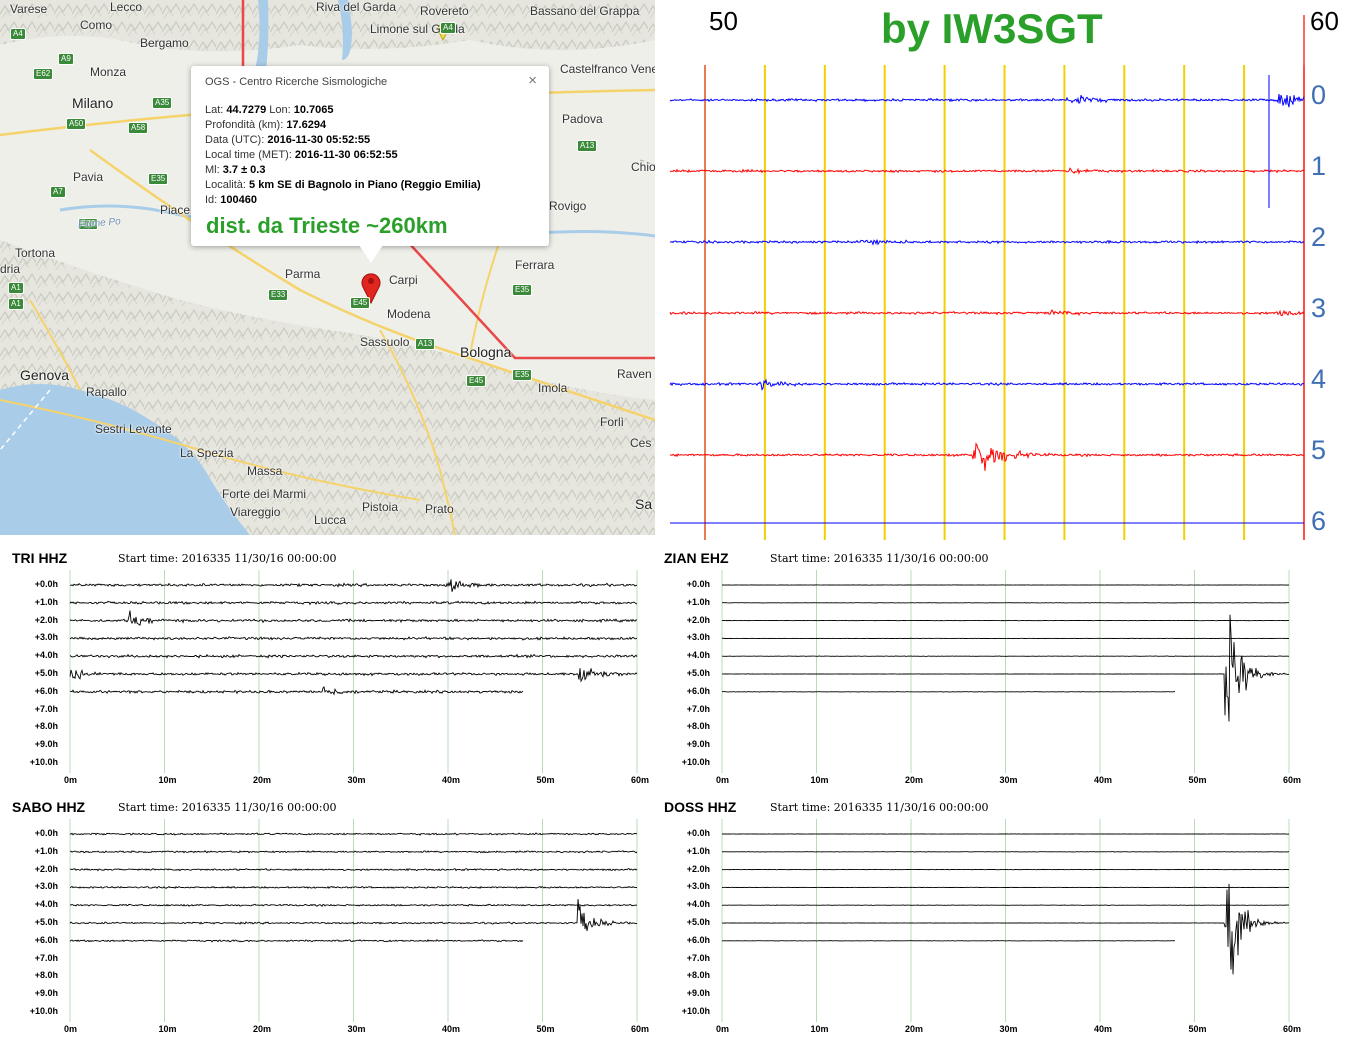 The image size is (1350, 1049). Describe the element at coordinates (206, 453) in the screenshot. I see `city-label: La Spezia` at that location.